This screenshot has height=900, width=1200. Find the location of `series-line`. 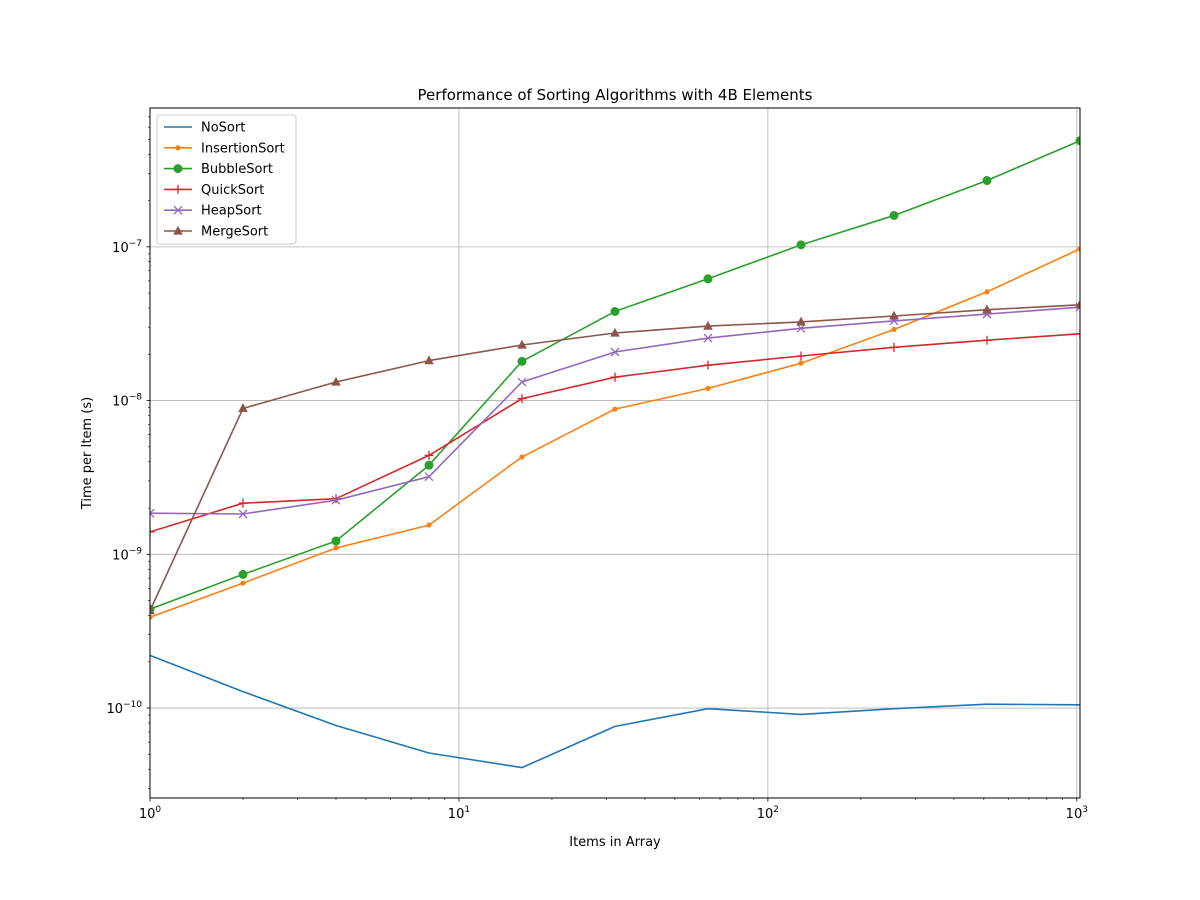

series-line is located at coordinates (615, 711).